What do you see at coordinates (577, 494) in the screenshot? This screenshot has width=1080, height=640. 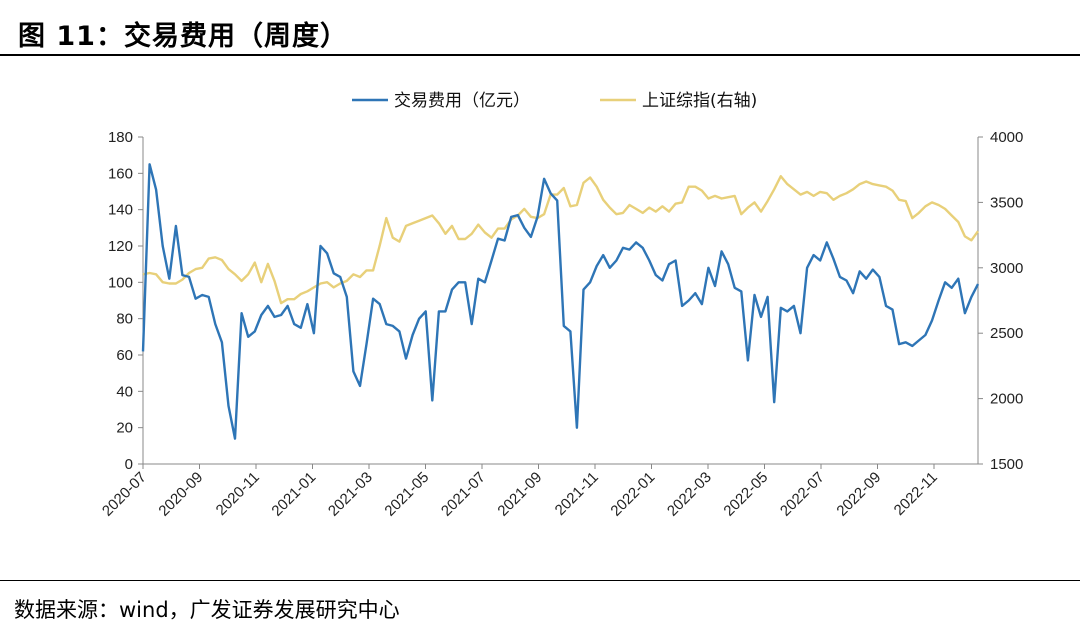 I see `x-tick-label: 2021-11` at bounding box center [577, 494].